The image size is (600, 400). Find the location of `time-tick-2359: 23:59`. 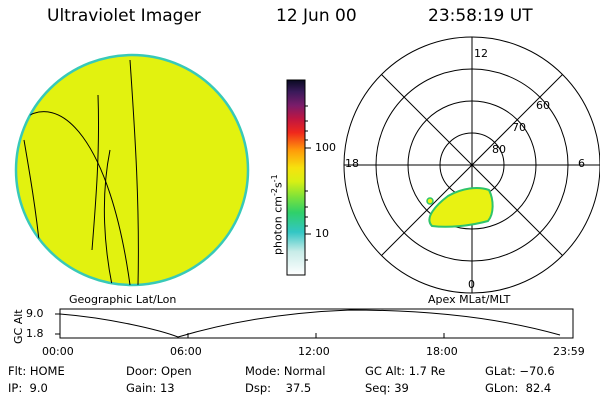

time-tick-2359: 23:59 is located at coordinates (569, 351).